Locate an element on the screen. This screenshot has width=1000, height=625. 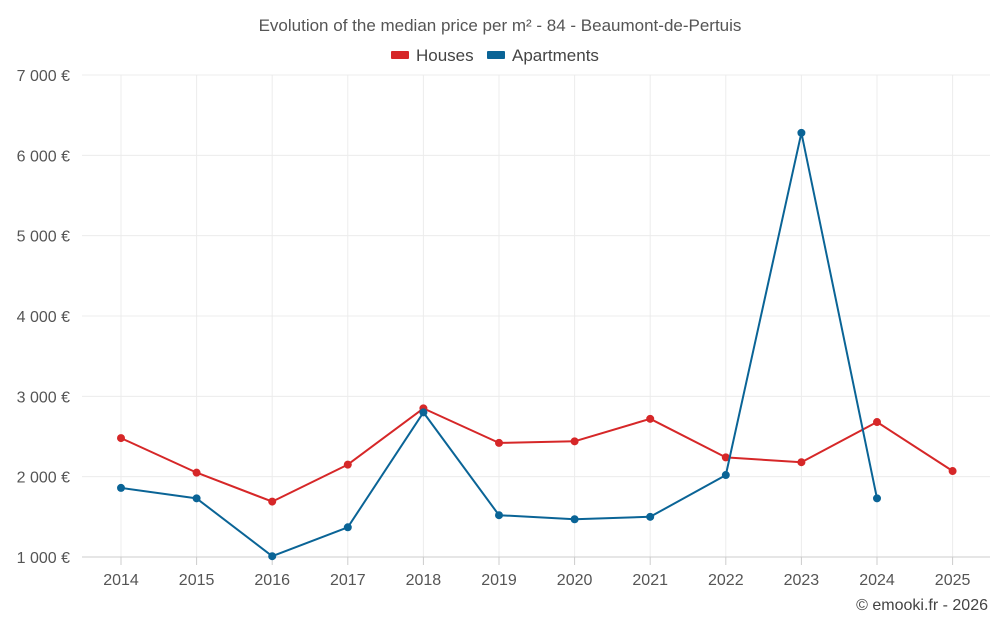
x-tick-label: 2015 is located at coordinates (197, 580).